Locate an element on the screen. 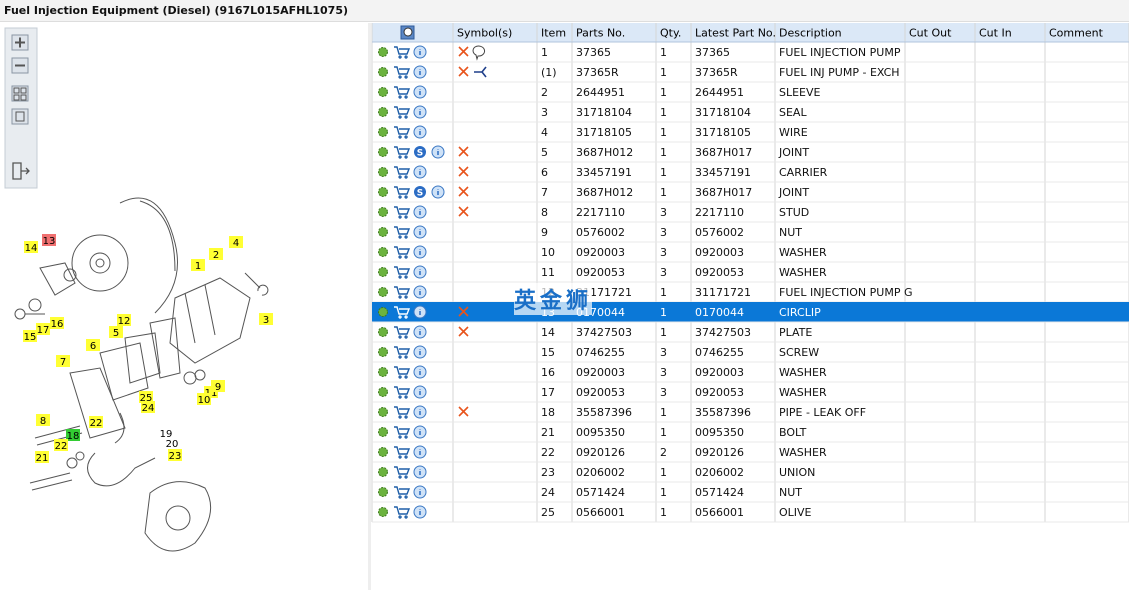  table-row: 9 0576002 3 0576002 NUT is located at coordinates (750, 234).